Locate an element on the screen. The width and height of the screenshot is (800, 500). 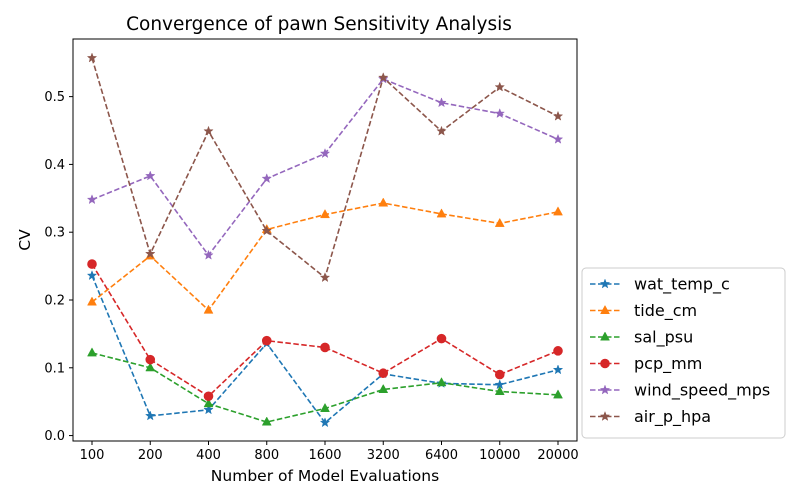
legend-label: wind_speed_mps is located at coordinates (702, 391).